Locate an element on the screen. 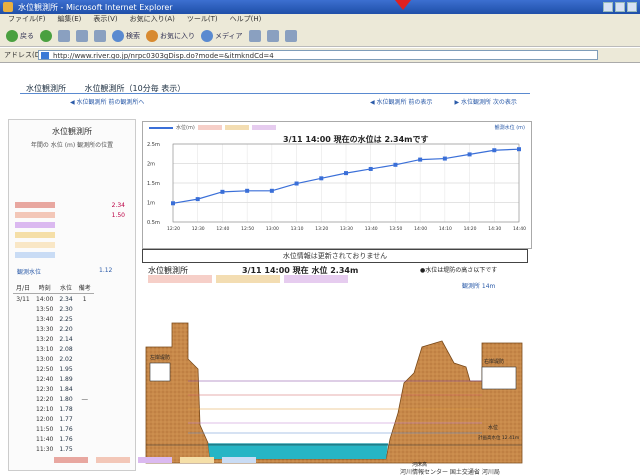 The height and width of the screenshot is (476, 640). col-note: 備考 is located at coordinates (84, 288).